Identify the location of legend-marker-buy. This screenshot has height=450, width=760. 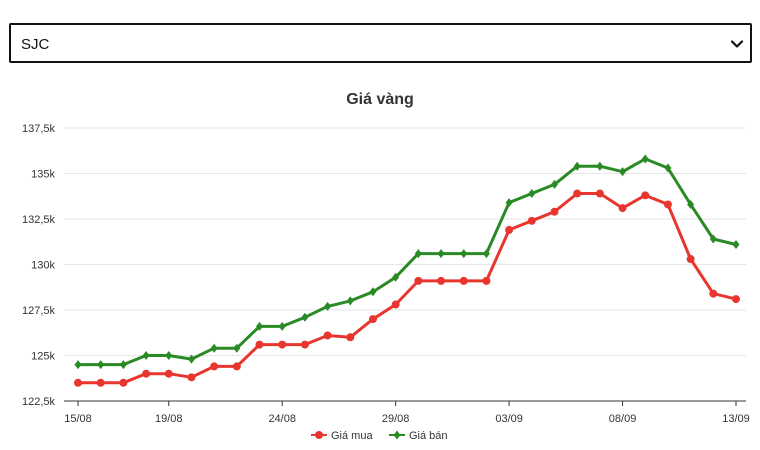
(319, 435).